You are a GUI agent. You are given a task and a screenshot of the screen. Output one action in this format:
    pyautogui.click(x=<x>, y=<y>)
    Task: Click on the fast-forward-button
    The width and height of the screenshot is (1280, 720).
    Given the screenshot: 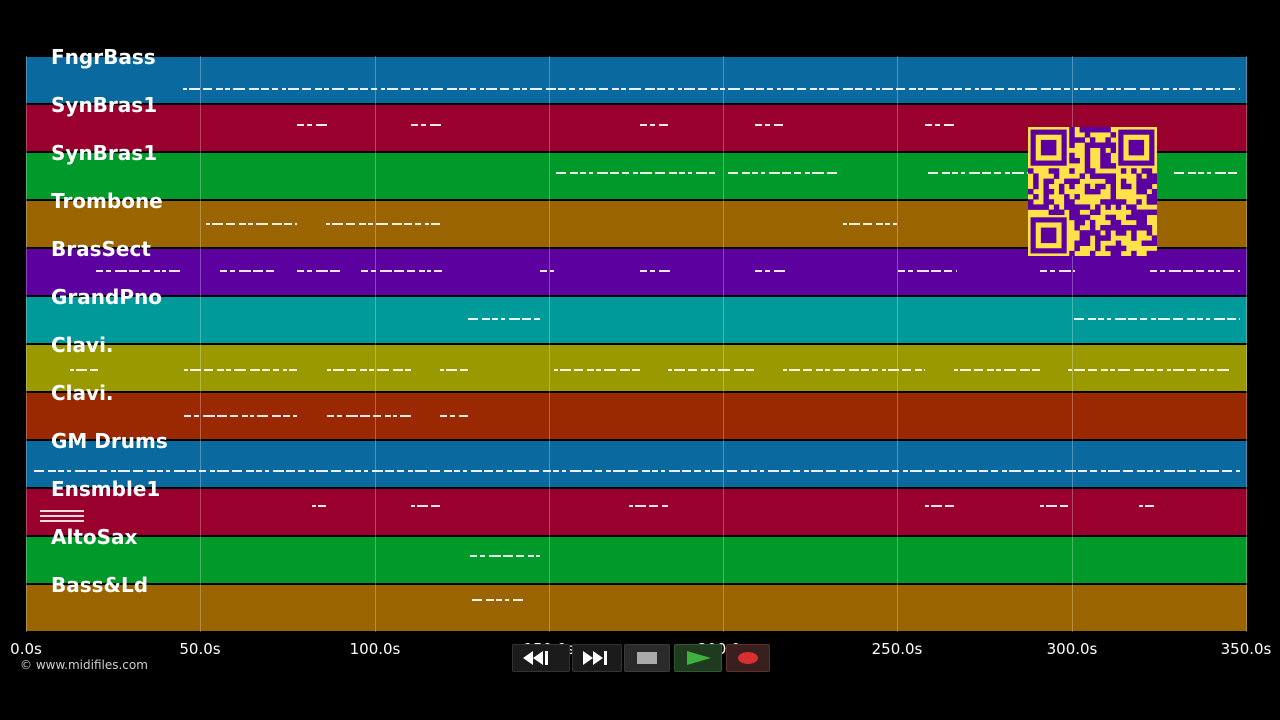 What is the action you would take?
    pyautogui.click(x=597, y=658)
    